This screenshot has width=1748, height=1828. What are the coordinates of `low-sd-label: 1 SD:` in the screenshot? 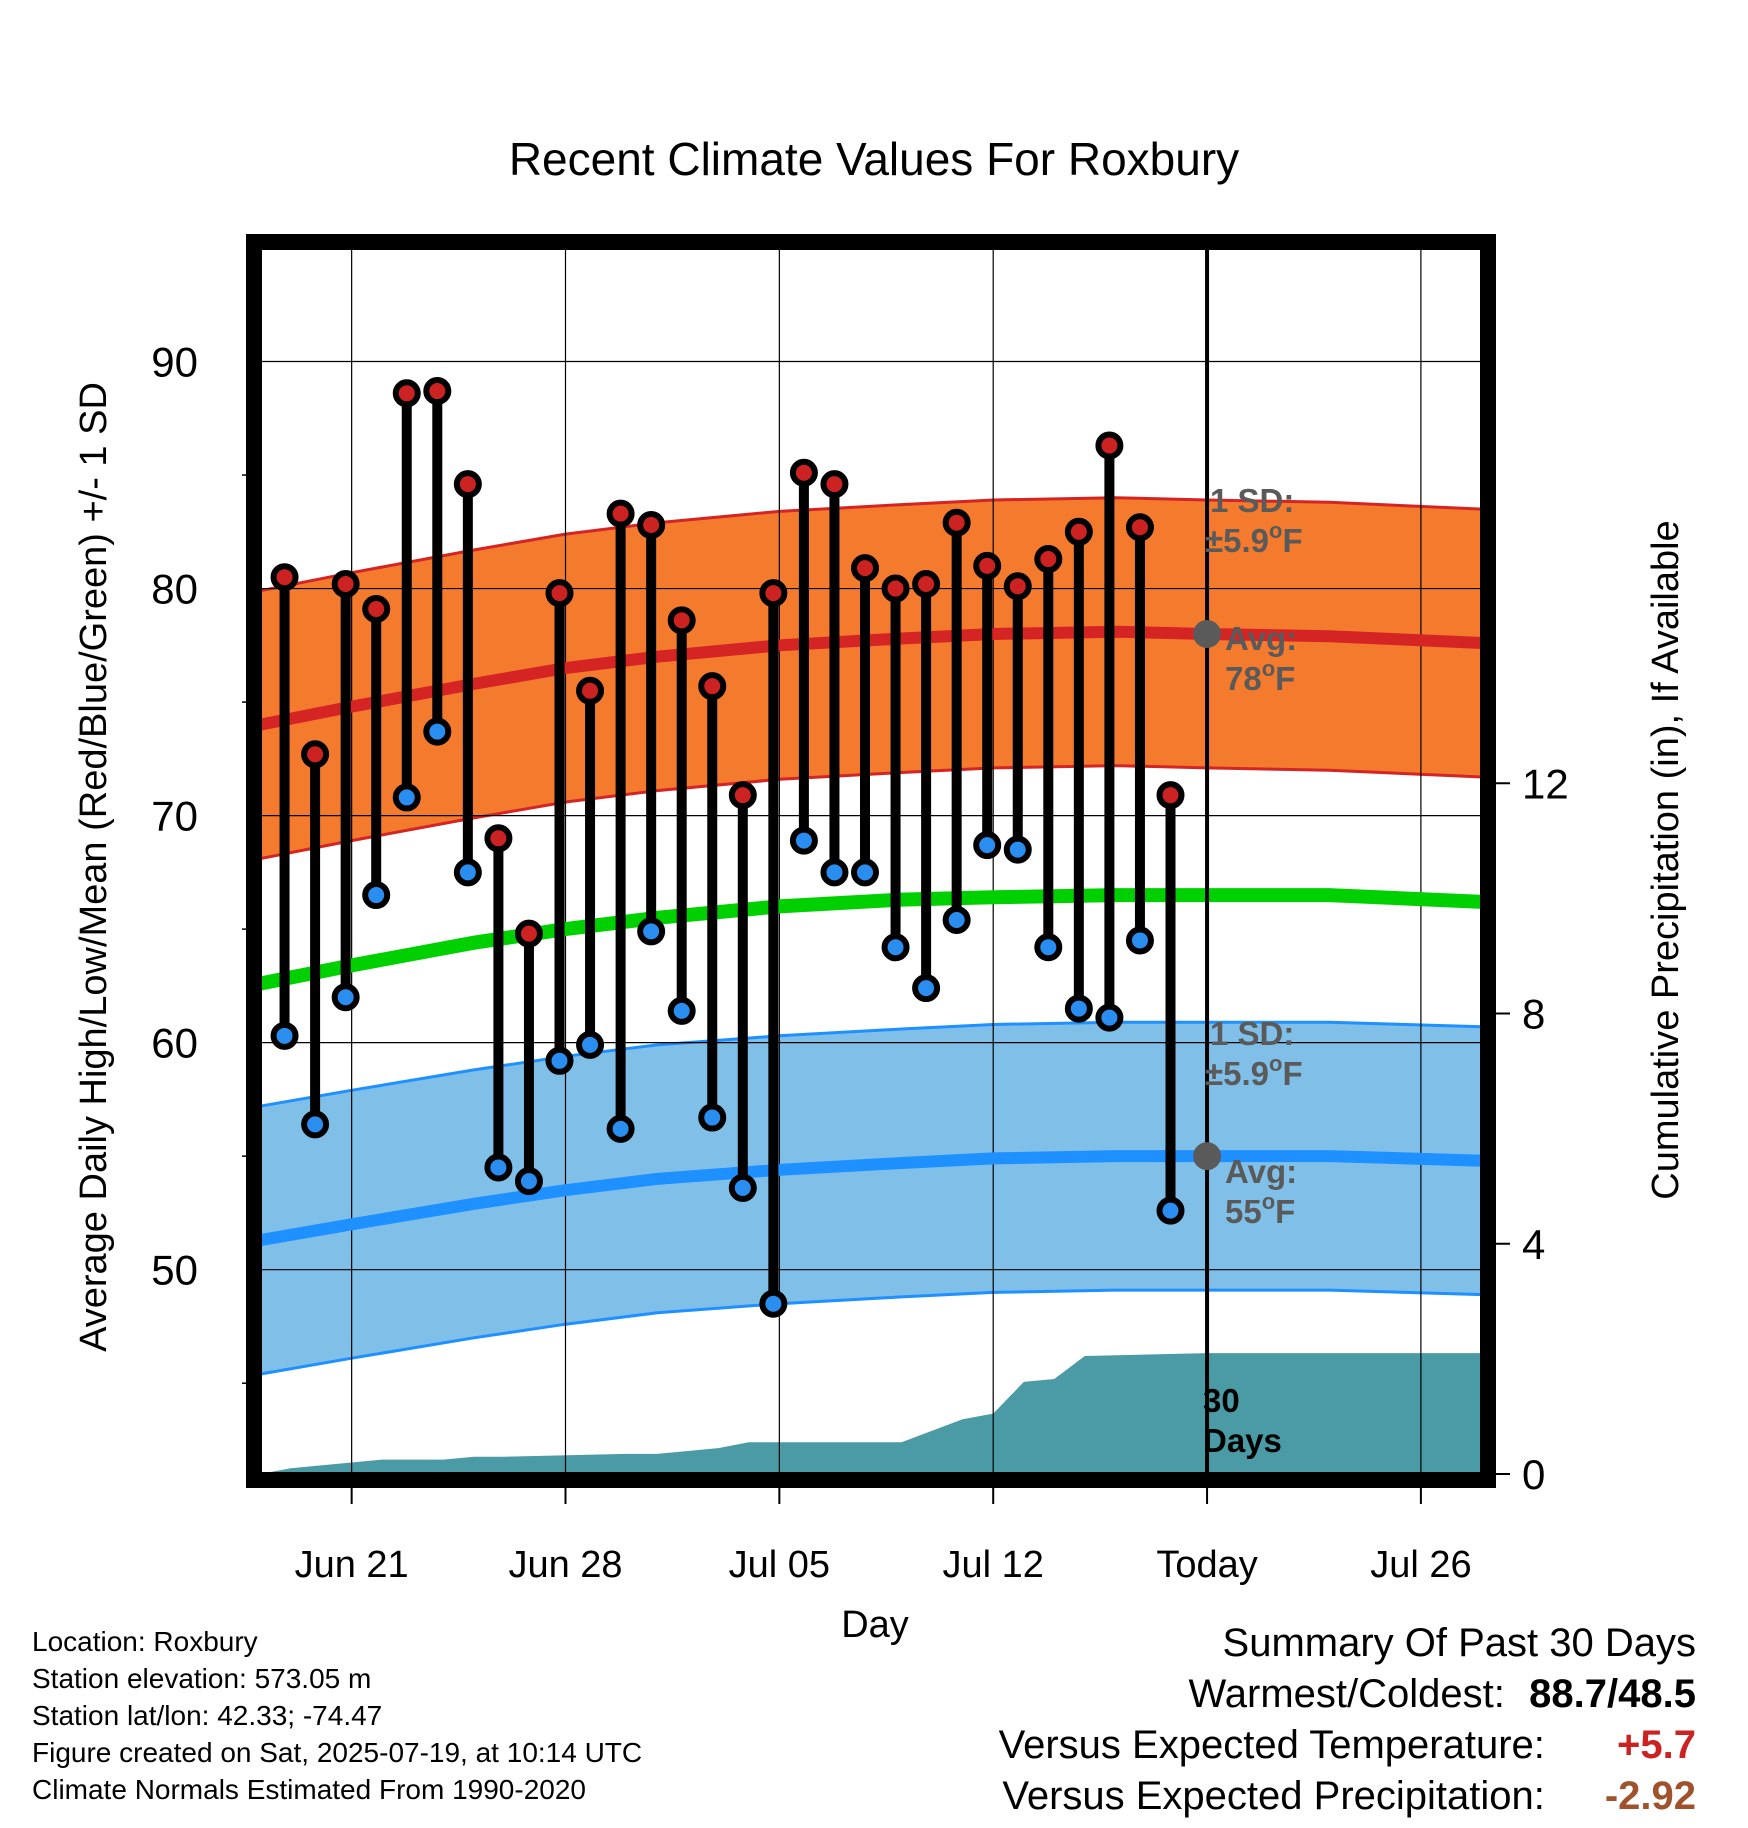 It's located at (1252, 1033).